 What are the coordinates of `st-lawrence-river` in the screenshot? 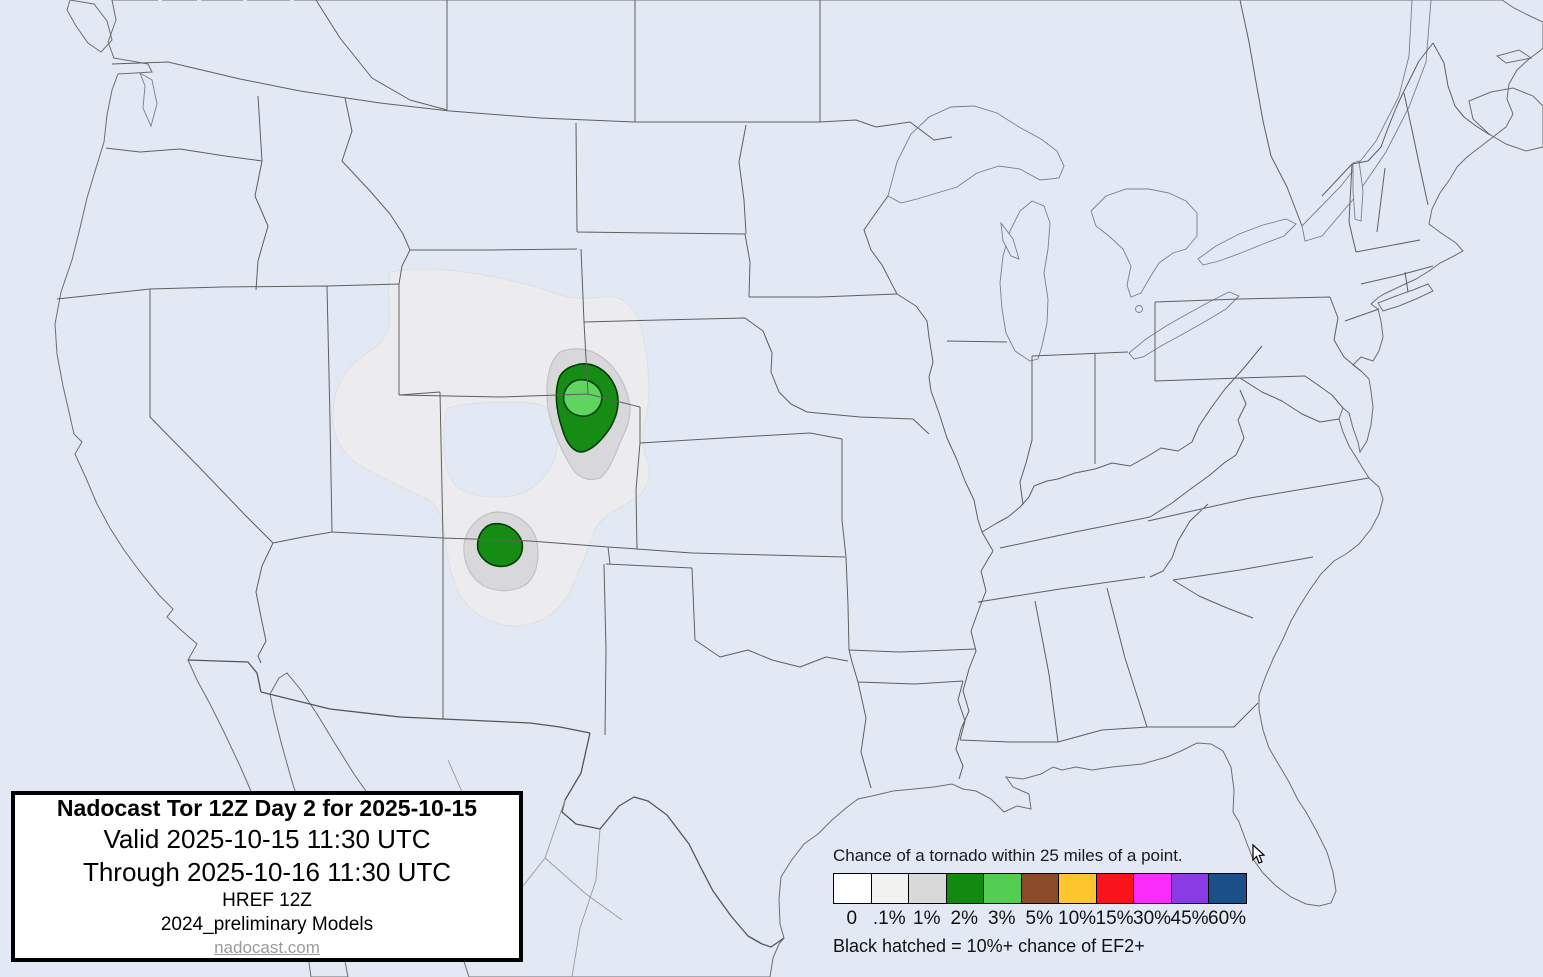 It's located at (1366, 121).